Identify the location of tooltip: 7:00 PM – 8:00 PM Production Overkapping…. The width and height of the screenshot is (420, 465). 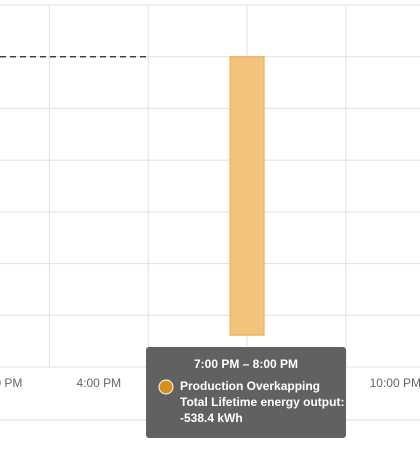
(246, 392).